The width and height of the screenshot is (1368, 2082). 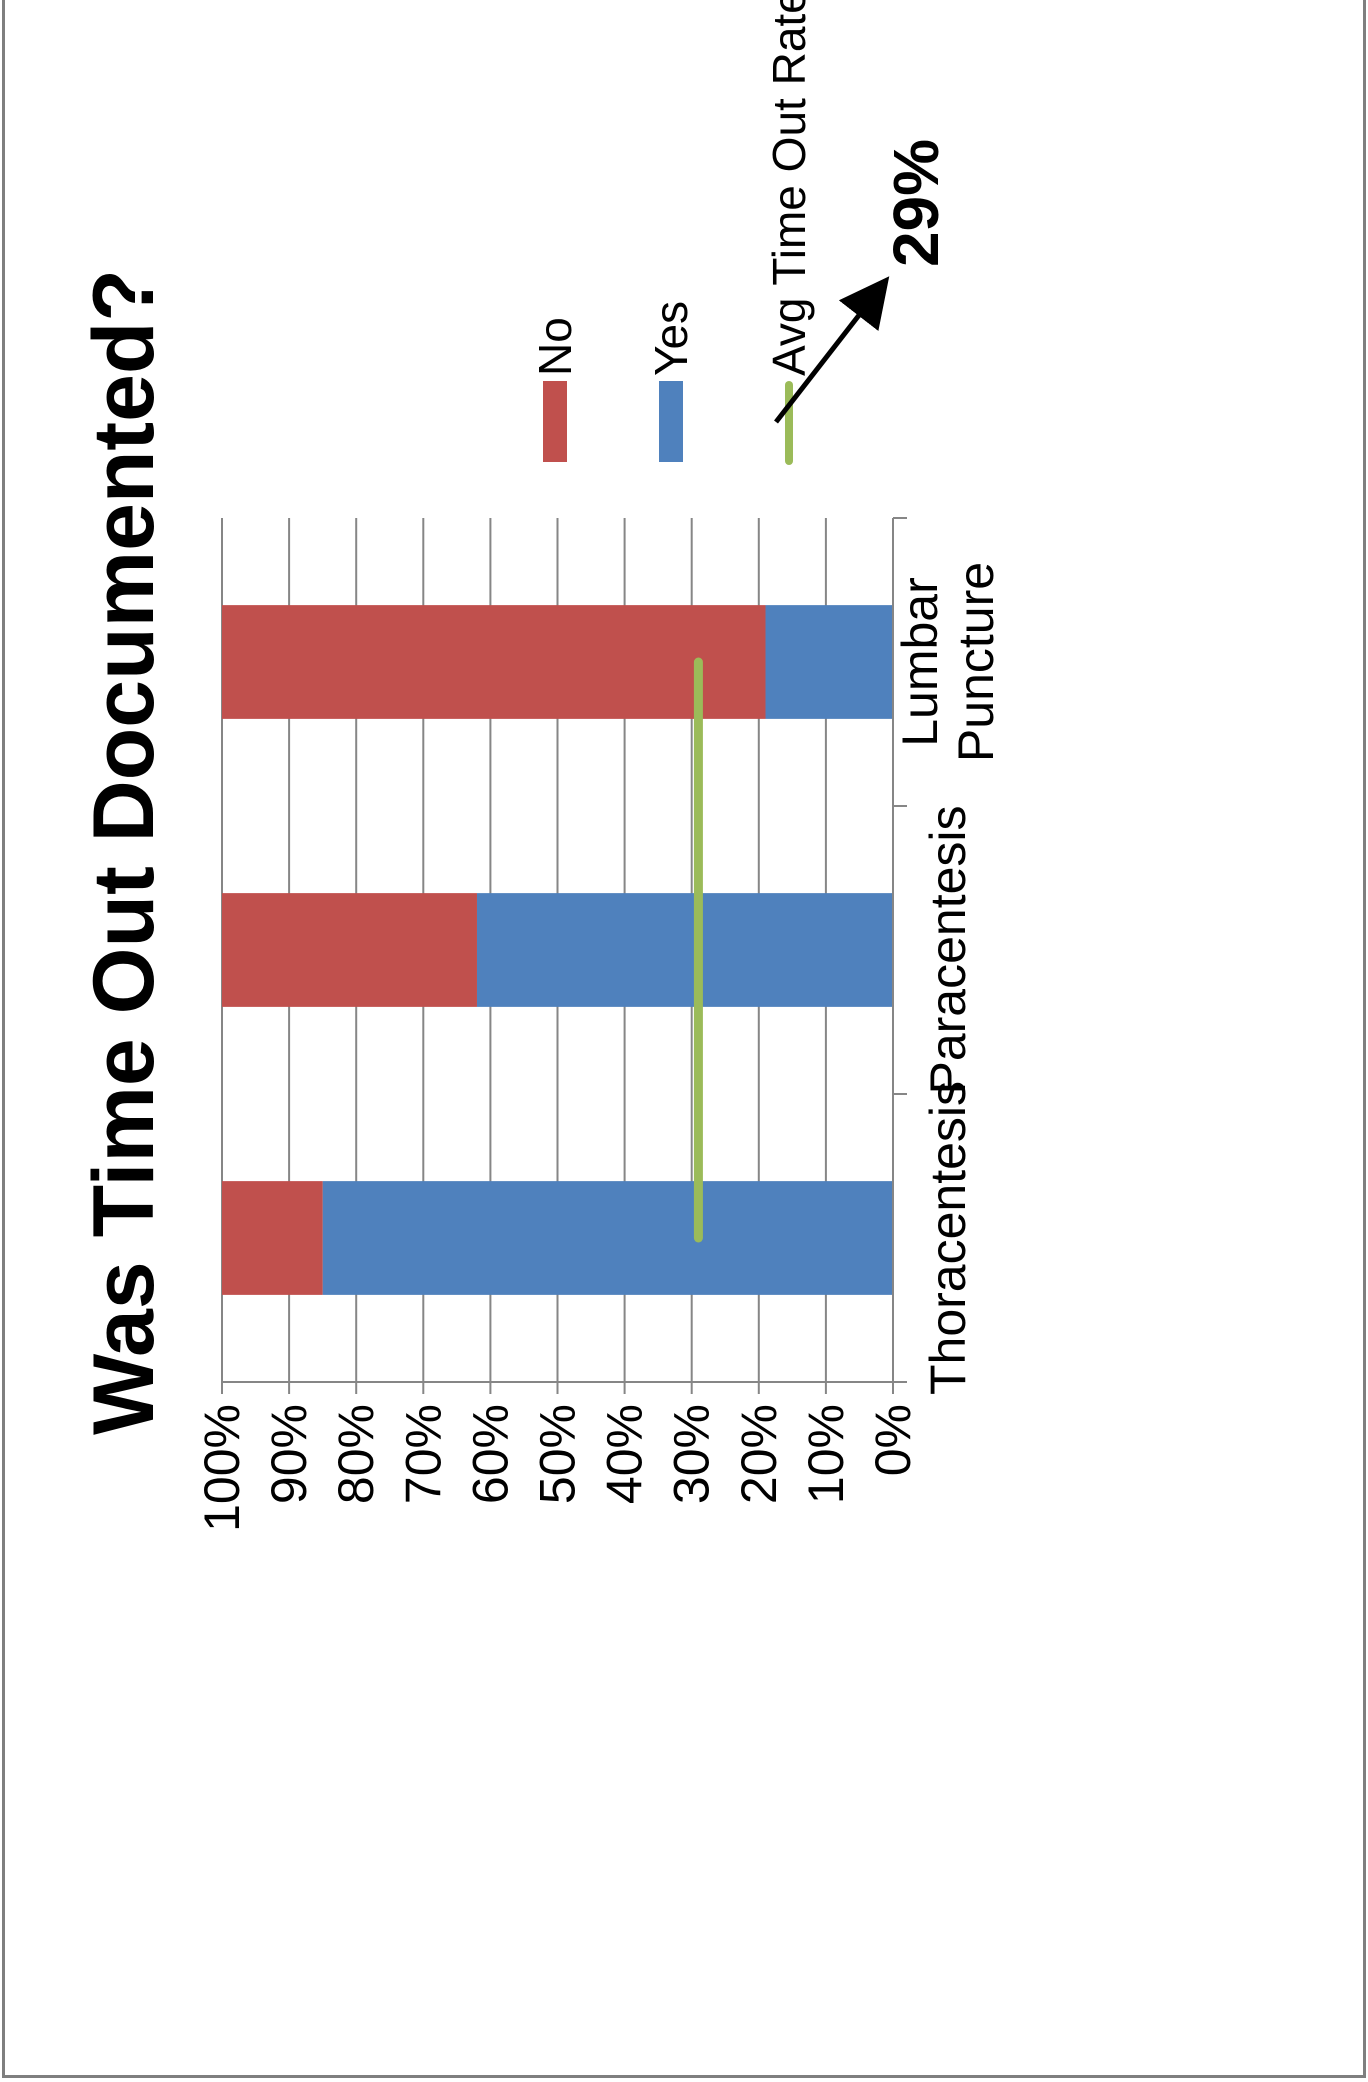 What do you see at coordinates (832, 350) in the screenshot?
I see `annotation-arrow` at bounding box center [832, 350].